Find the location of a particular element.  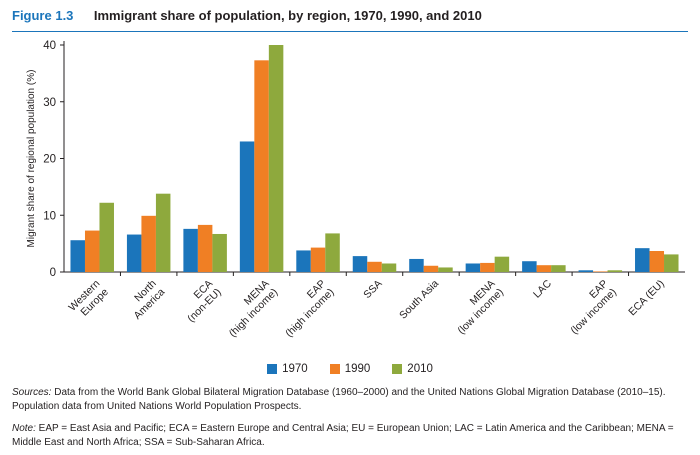

legend-item-1970: 1970 is located at coordinates (287, 369).